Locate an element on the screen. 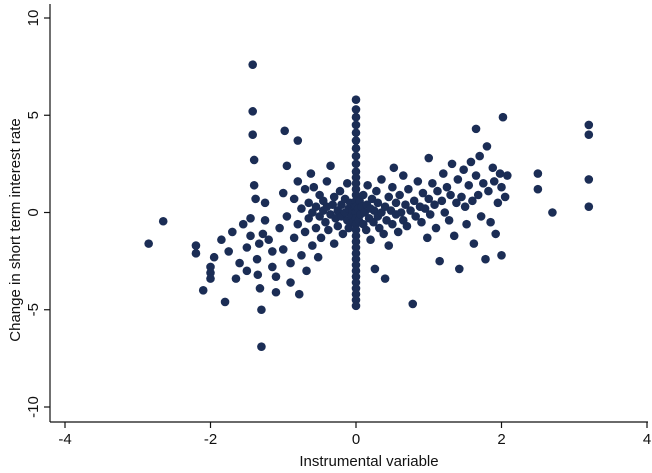 This screenshot has width=652, height=473. y-tick-label: 10 is located at coordinates (33, 18).